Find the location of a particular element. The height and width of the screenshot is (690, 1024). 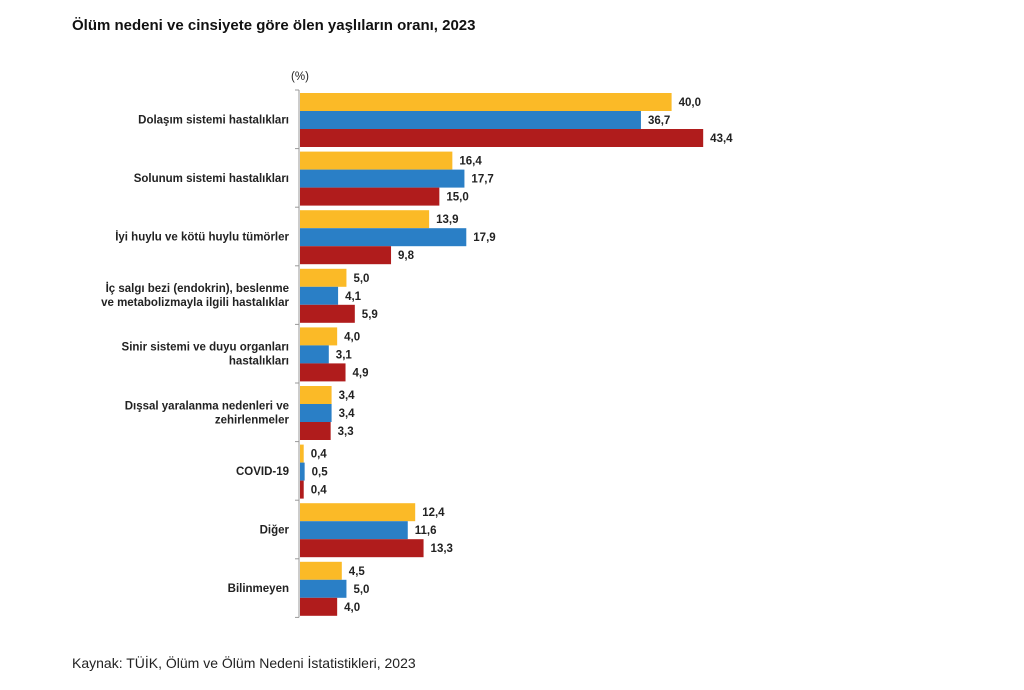

category-label: Sinir sistemi ve duyu organları is located at coordinates (205, 348).